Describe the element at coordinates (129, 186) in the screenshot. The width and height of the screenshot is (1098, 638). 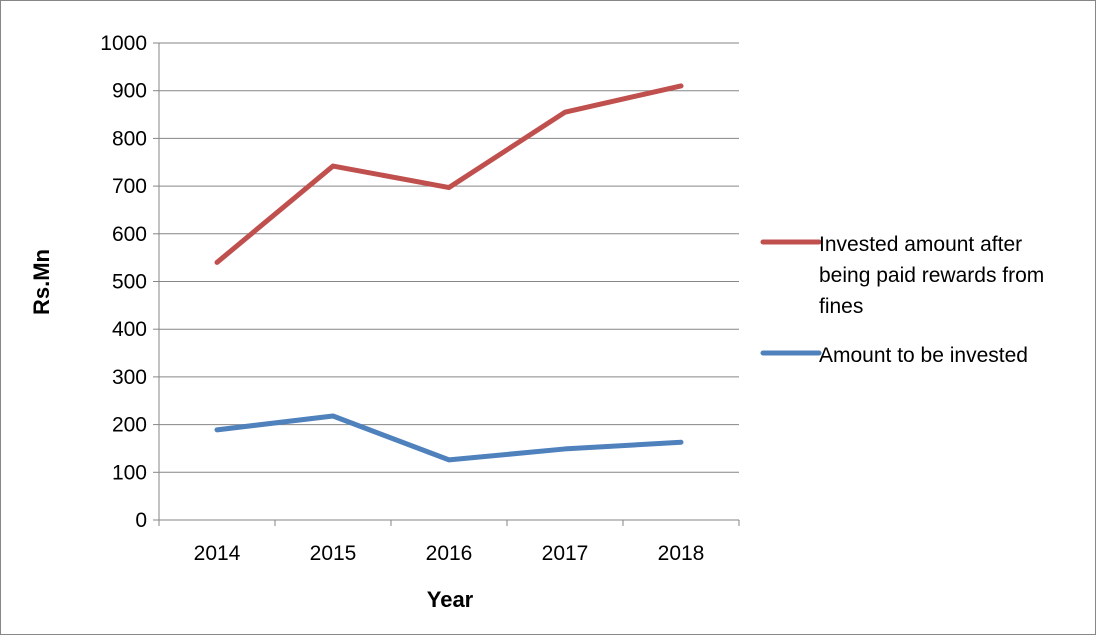
I see `y-tick-label: 700` at that location.